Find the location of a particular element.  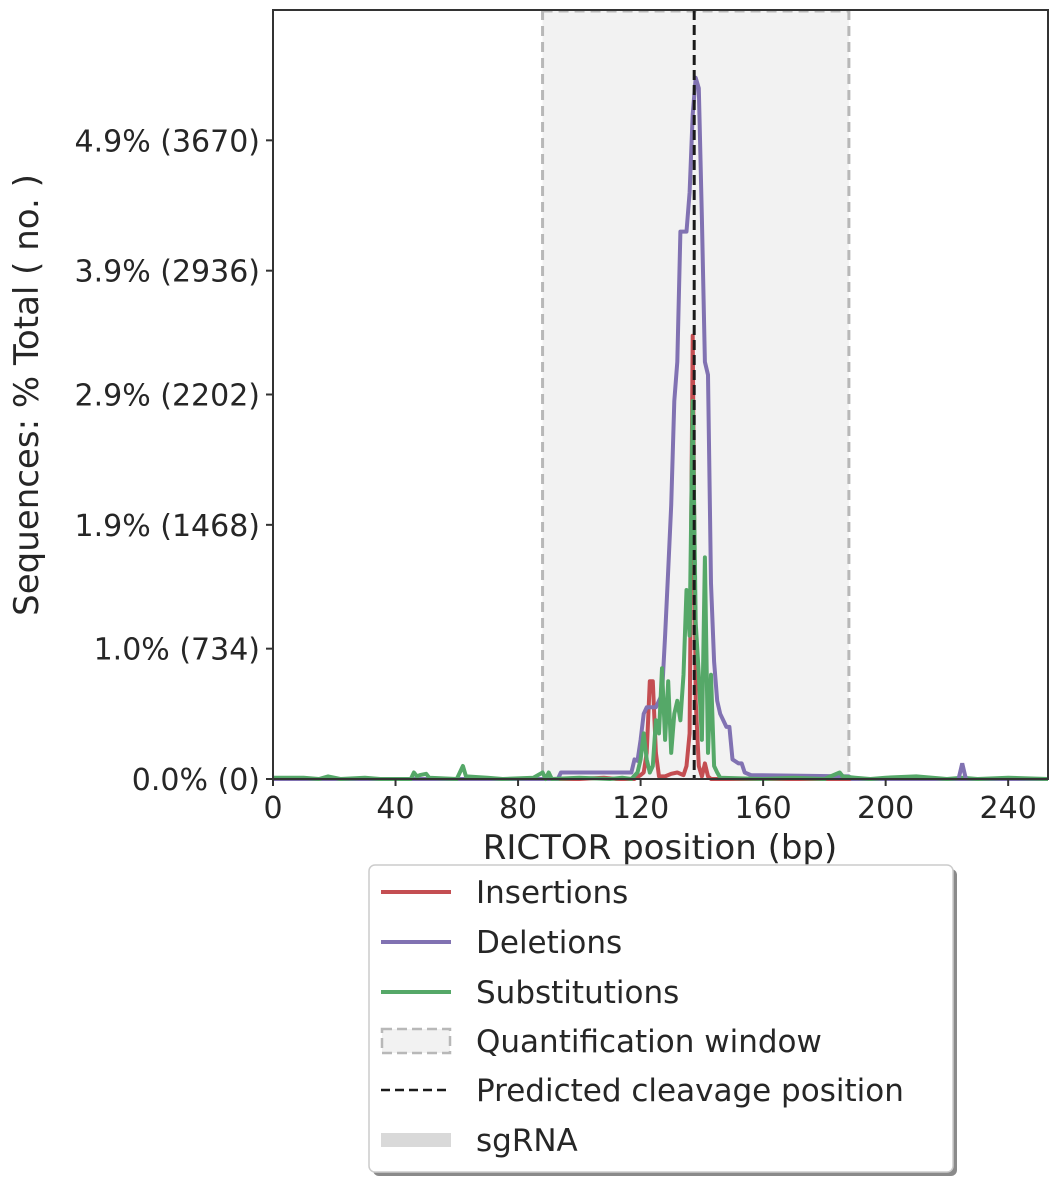

legend-sgrna-label: sgRNA is located at coordinates (527, 1141).